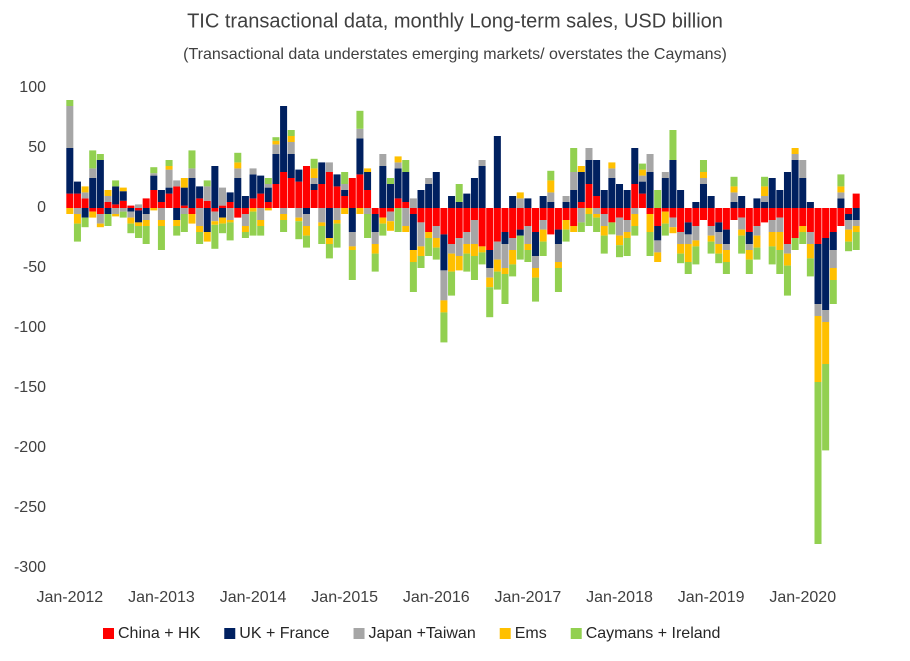 This screenshot has height=661, width=910. What do you see at coordinates (30, 507) in the screenshot?
I see `y-tick-label: -250` at bounding box center [30, 507].